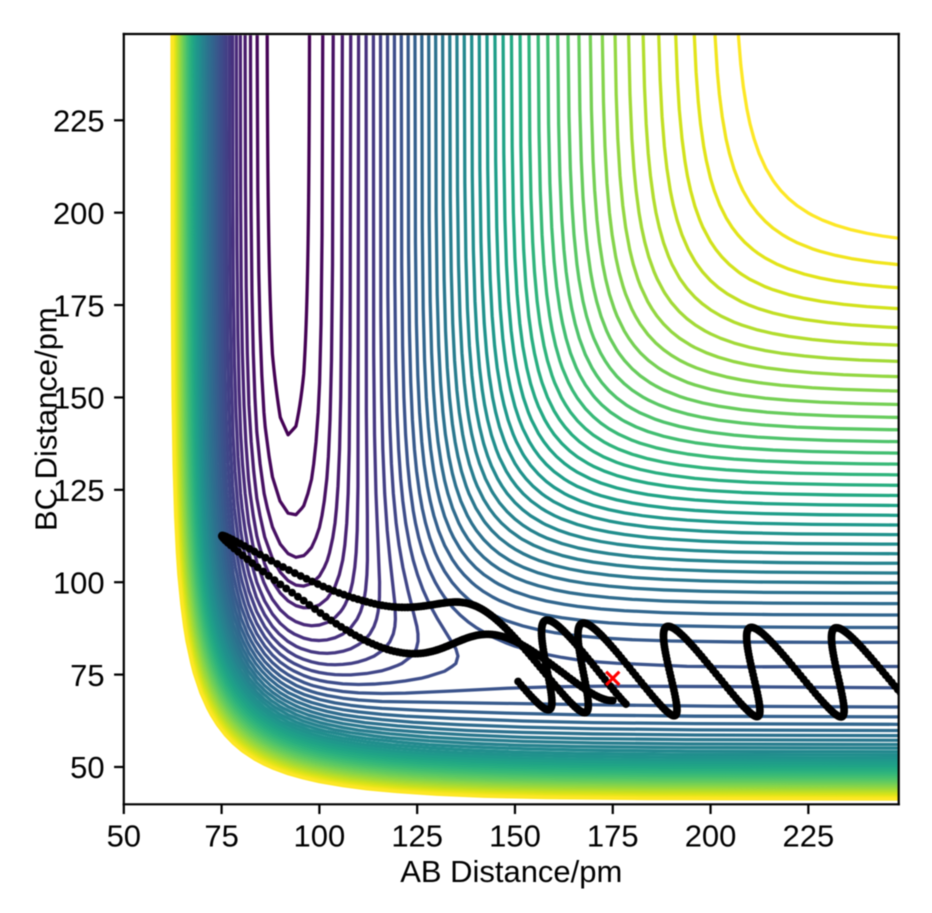 This screenshot has width=932, height=913. I want to click on svg-text: BC Distance/pm, so click(46, 419).